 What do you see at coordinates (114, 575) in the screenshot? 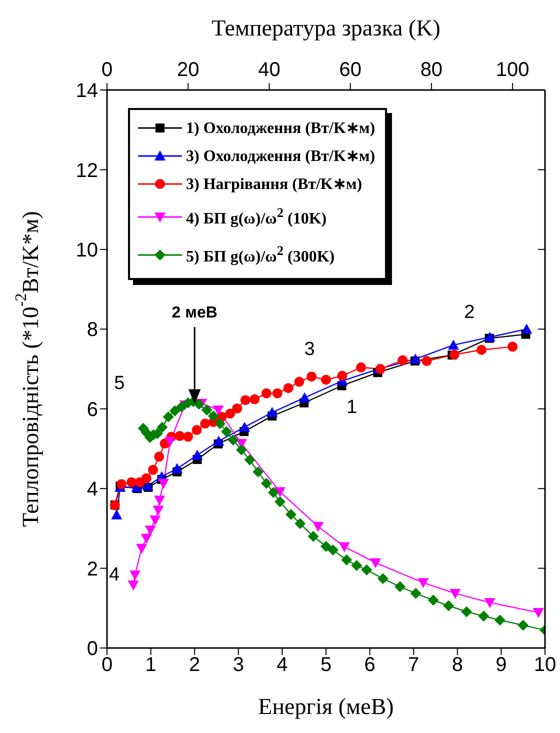
I see `annotation: 4` at bounding box center [114, 575].